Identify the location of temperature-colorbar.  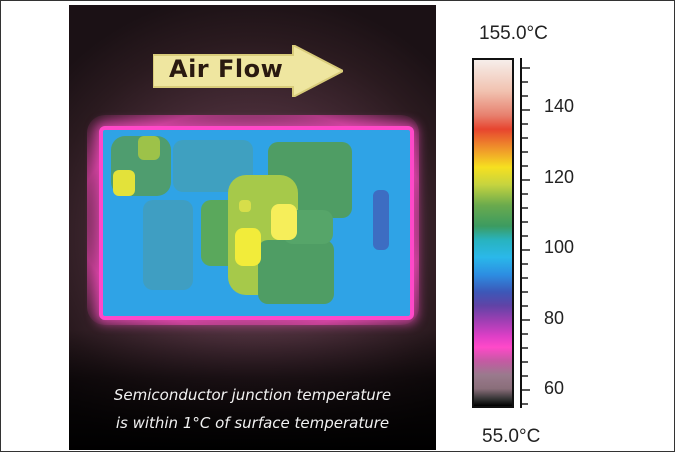
(493, 233).